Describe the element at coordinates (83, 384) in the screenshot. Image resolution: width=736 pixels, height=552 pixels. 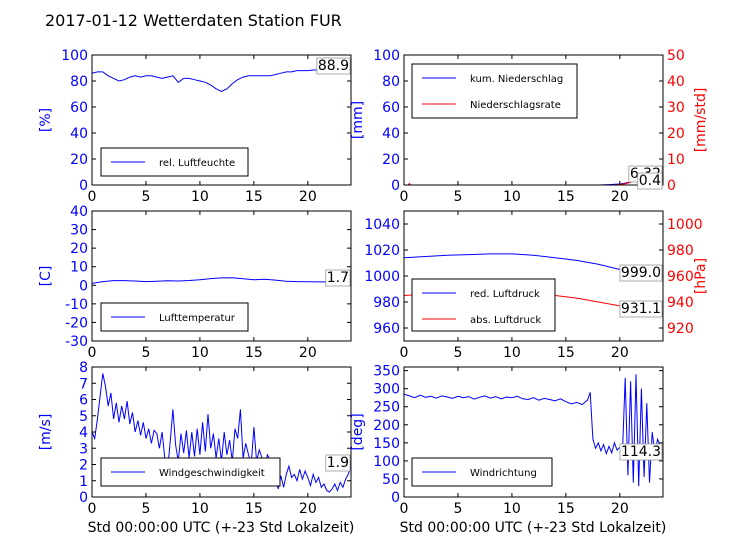
I see `y-tick-label: 7` at that location.